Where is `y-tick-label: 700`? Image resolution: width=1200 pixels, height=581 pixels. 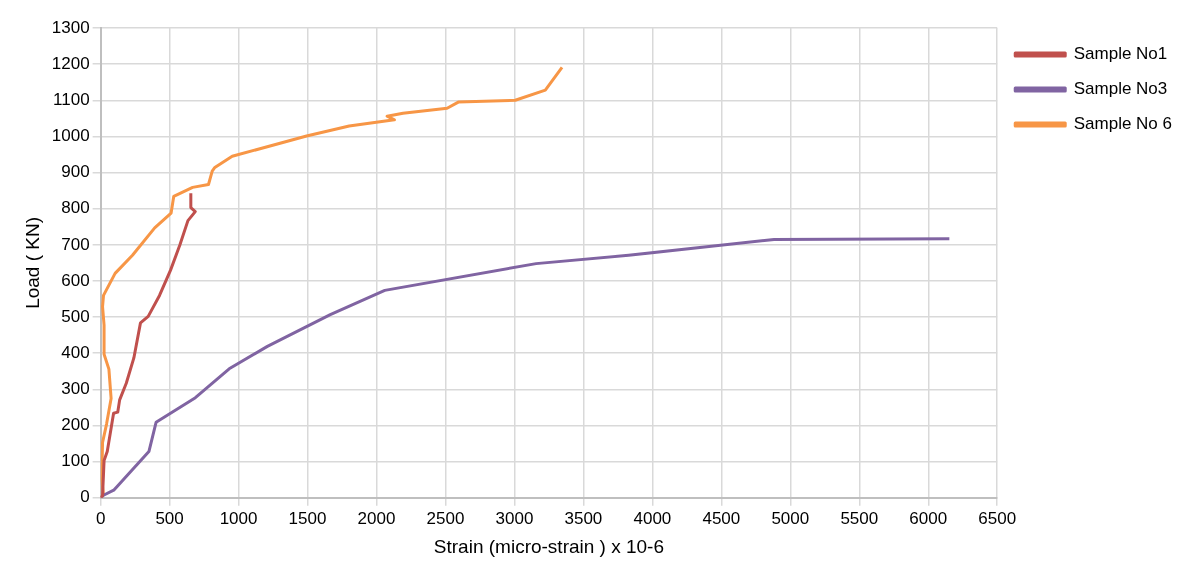 y-tick-label: 700 is located at coordinates (75, 244).